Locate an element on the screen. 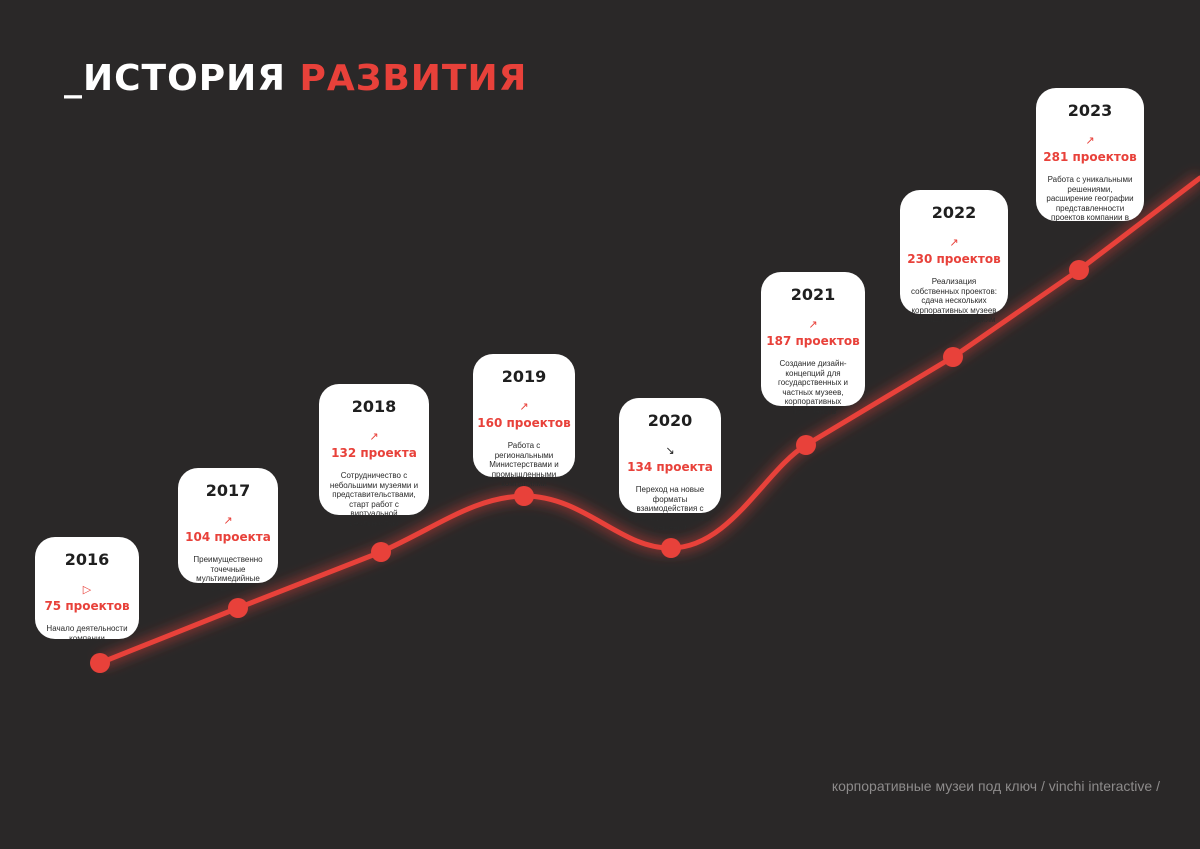  milestone-project-count: 187 проектов is located at coordinates (813, 341).